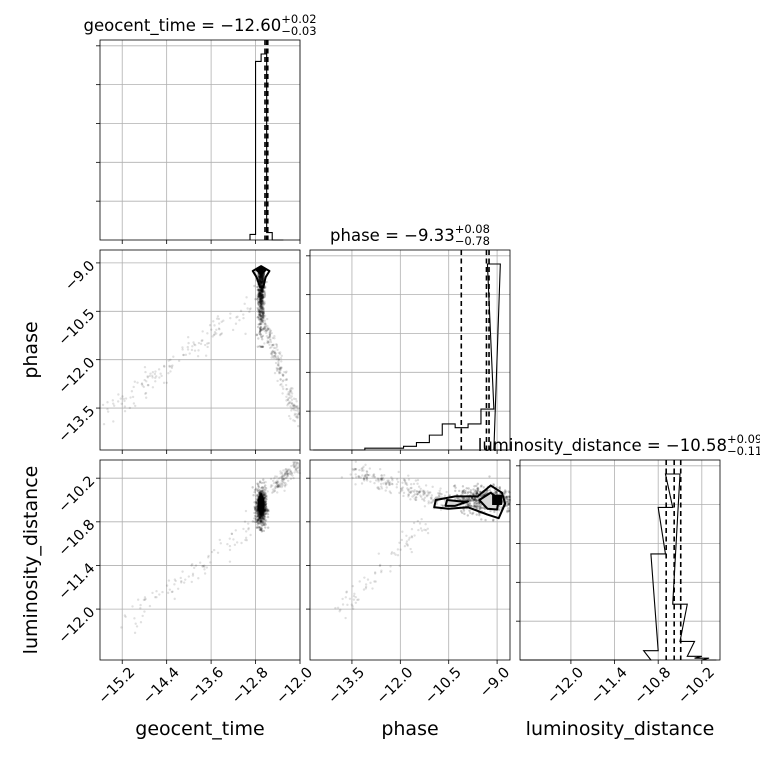 Image resolution: width=760 pixels, height=760 pixels. I want to click on tick-label-luminosity_distance: −12.0, so click(77, 625).